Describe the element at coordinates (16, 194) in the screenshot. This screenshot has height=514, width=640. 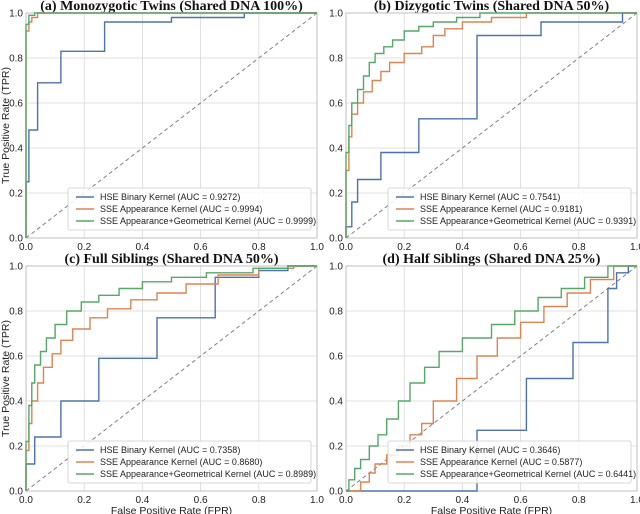
I see `panel-a-ytick-label: 0.2` at that location.